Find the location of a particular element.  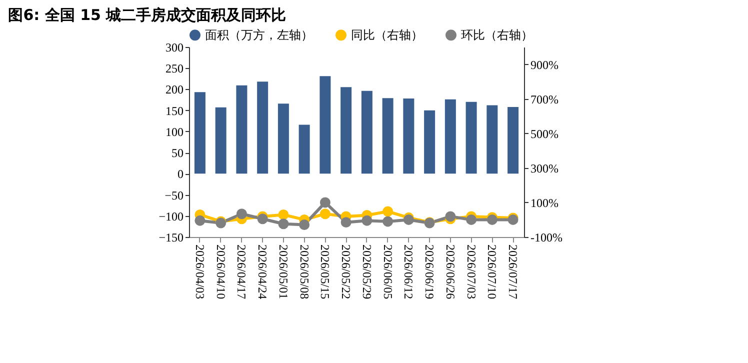

y-tick-label: 200 is located at coordinates (175, 89).